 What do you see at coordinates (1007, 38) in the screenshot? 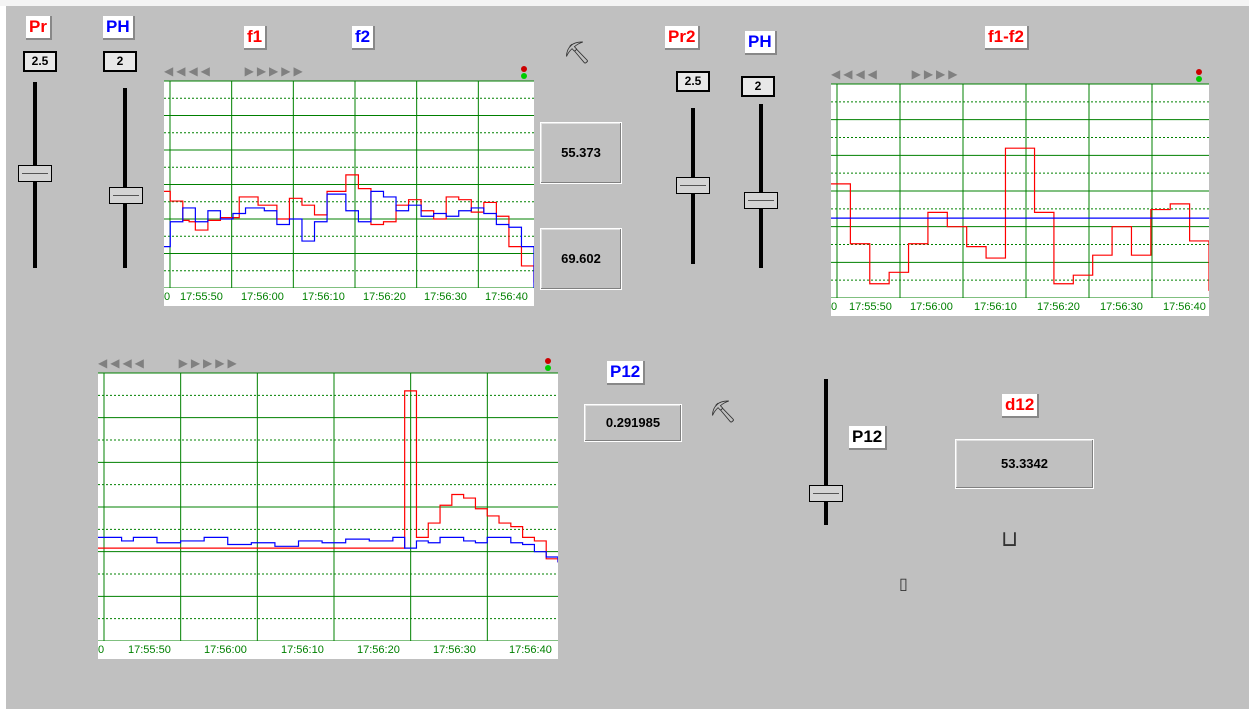
I see `label-f1-f2: f1-f2` at bounding box center [1007, 38].